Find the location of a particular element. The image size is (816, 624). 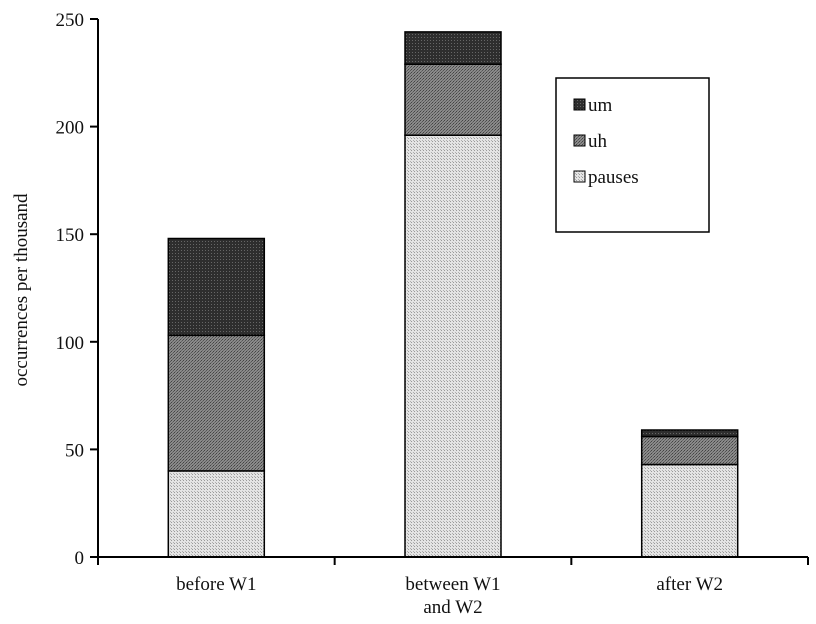

legend-swatch-um is located at coordinates (579, 104).